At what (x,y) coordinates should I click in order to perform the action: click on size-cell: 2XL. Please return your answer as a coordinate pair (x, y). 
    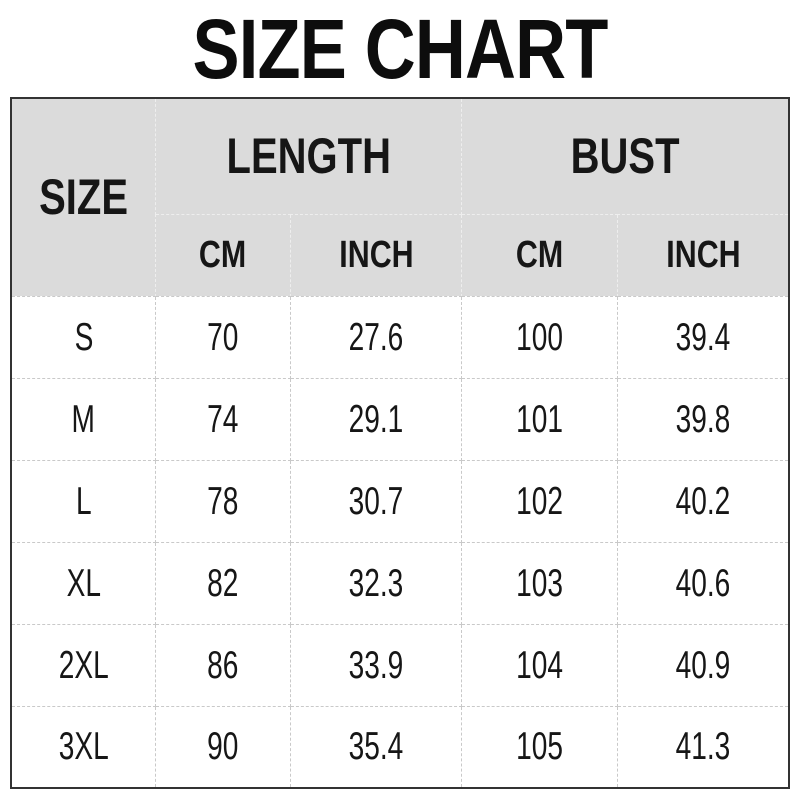
    Looking at the image, I should click on (83, 665).